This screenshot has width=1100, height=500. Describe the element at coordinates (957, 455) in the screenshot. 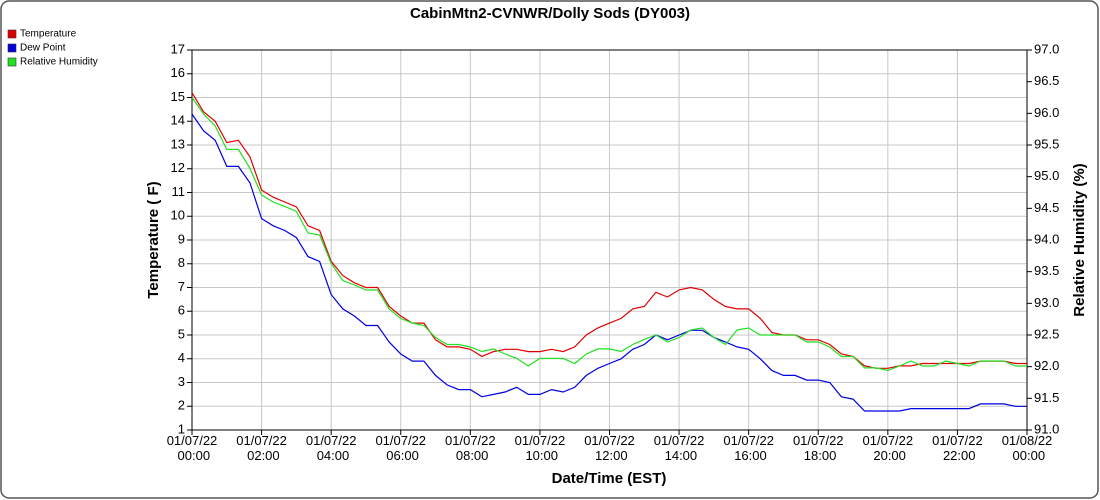

I see `x-tick-time: 22:00` at that location.